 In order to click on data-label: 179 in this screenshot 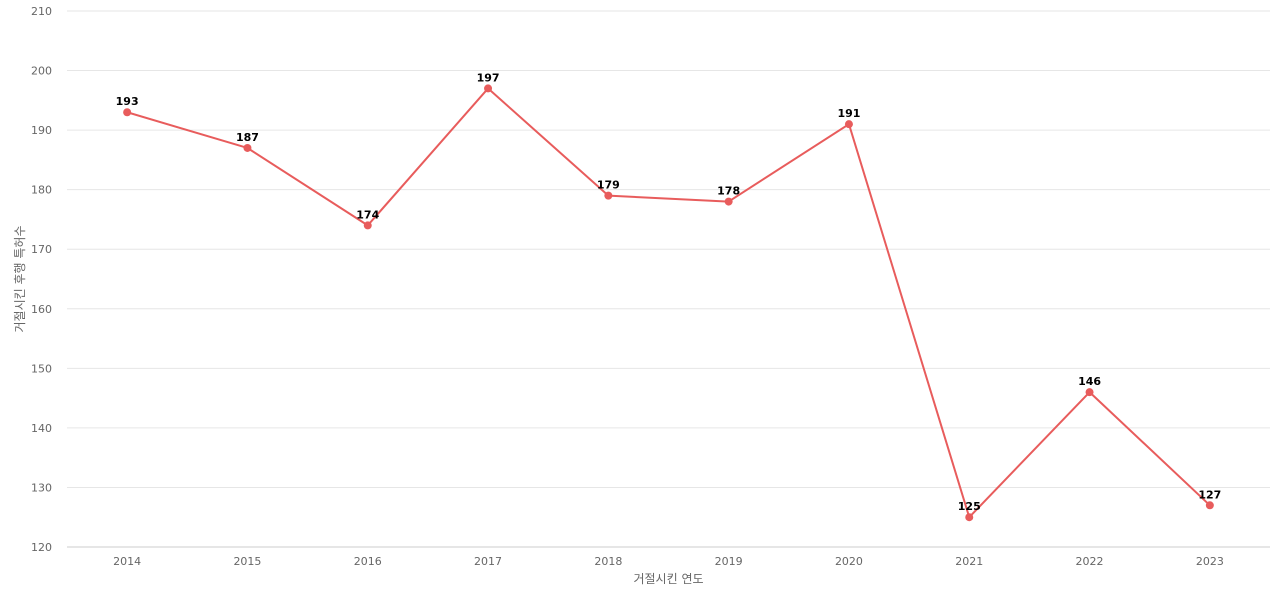, I will do `click(608, 185)`.